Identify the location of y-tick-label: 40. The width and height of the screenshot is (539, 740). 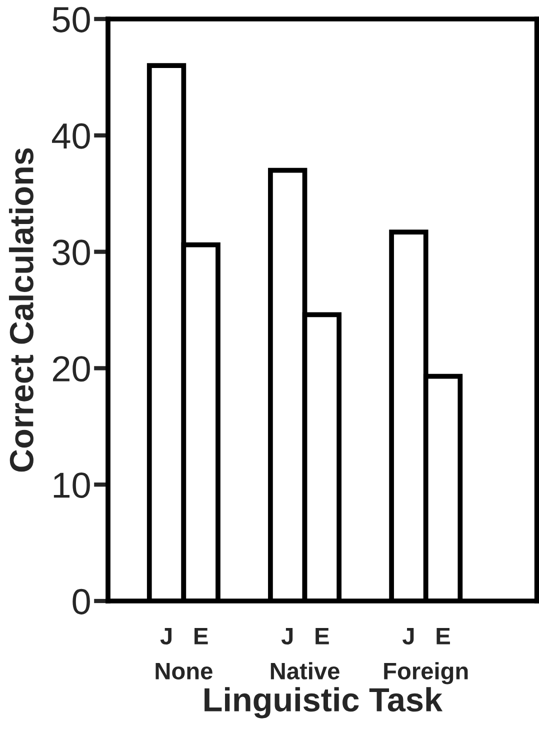
(71, 136).